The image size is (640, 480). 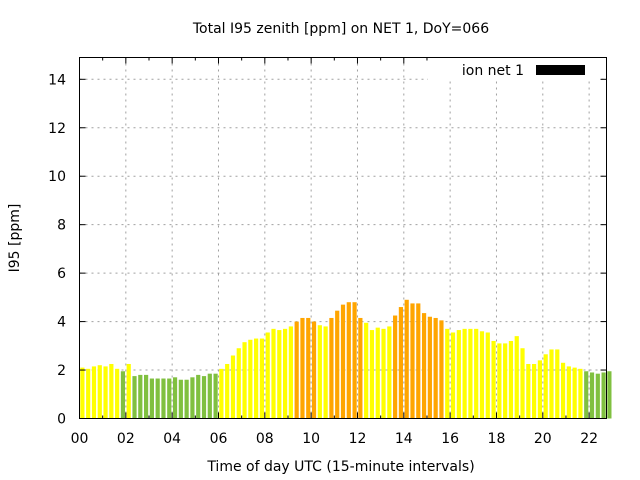 What do you see at coordinates (61, 226) in the screenshot?
I see `y-tick-label: 8` at bounding box center [61, 226].